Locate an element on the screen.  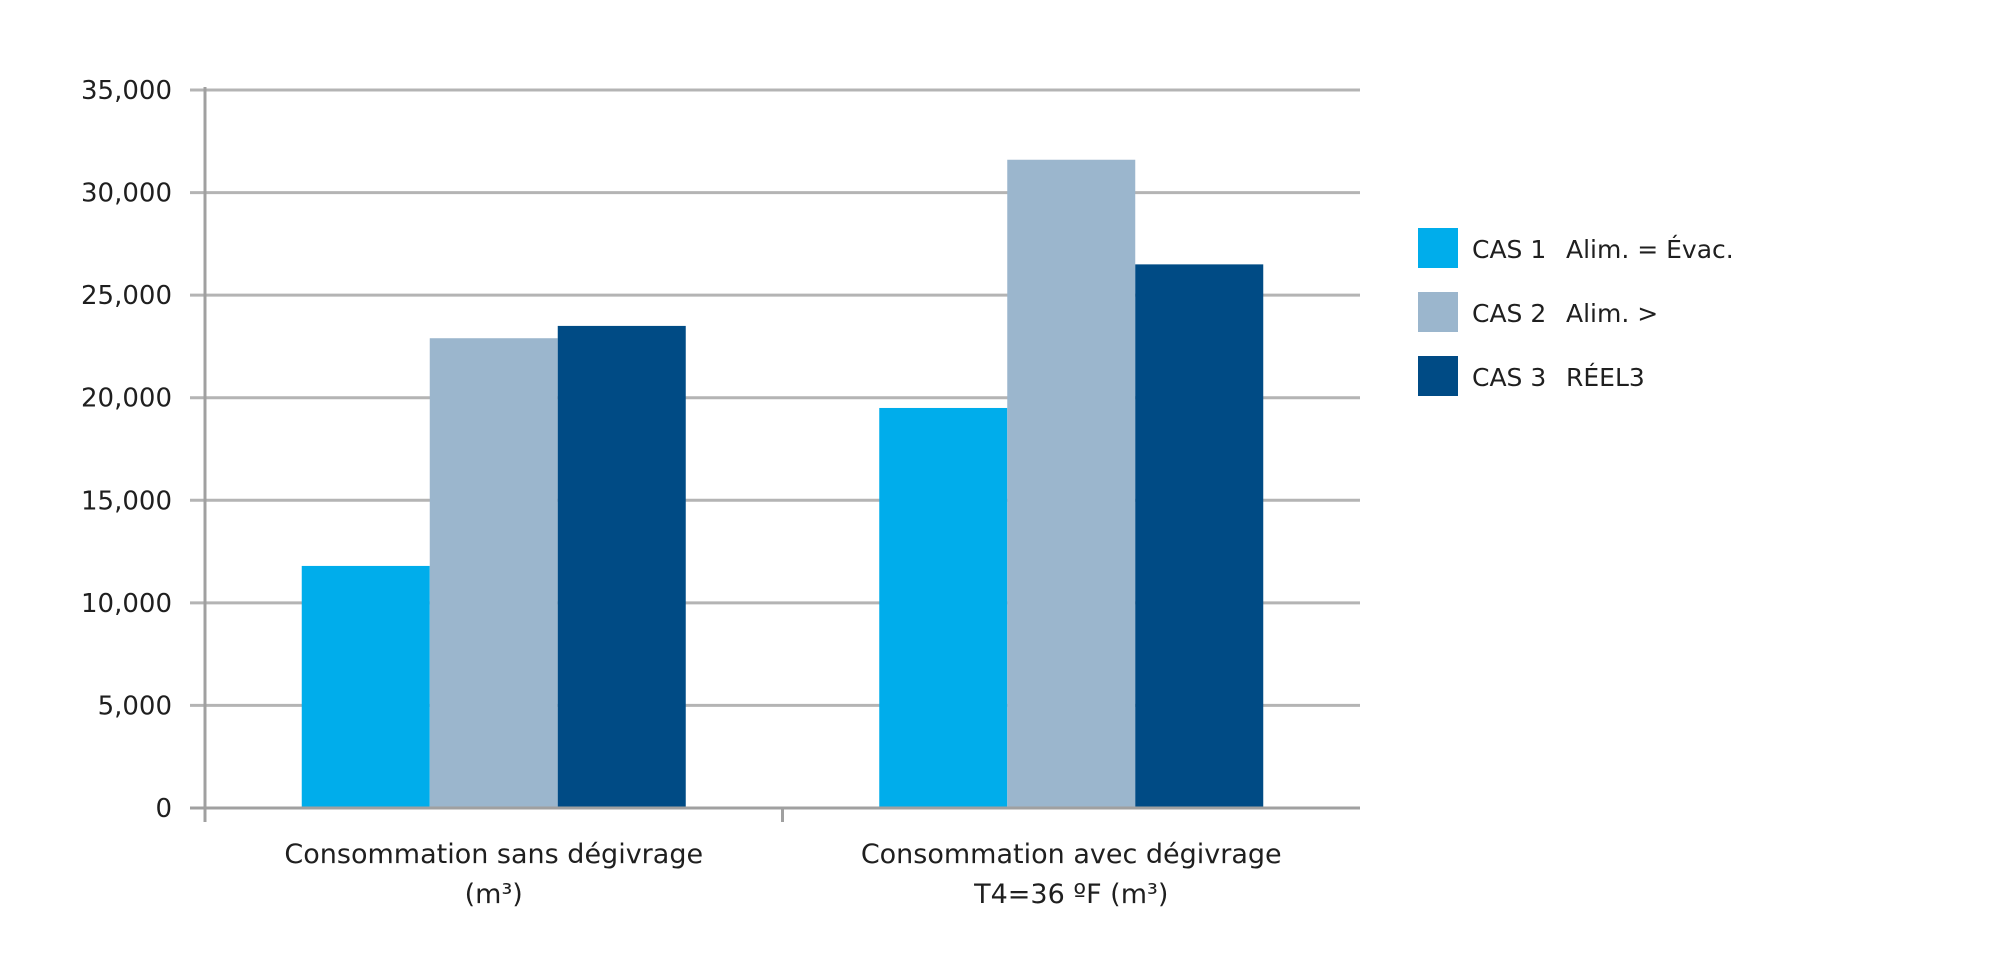
y-tick-label: 10,000 is located at coordinates (126, 604).